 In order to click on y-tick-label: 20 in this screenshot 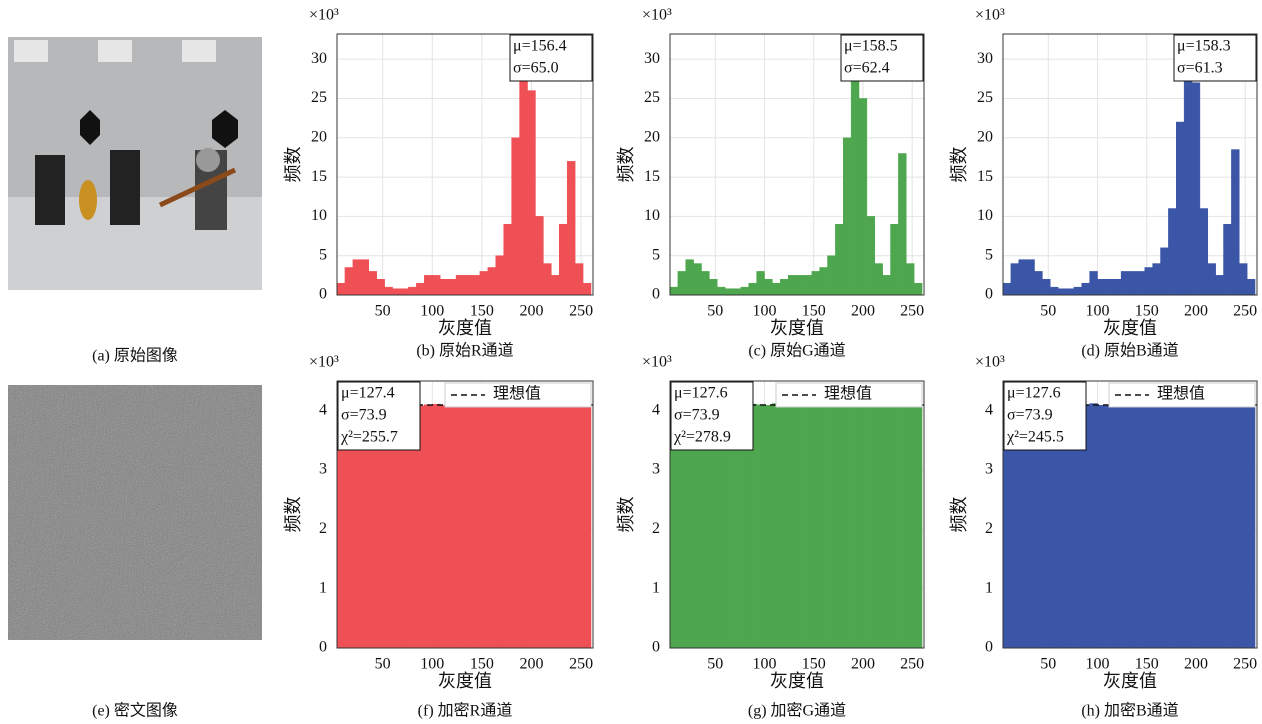, I will do `click(319, 136)`.